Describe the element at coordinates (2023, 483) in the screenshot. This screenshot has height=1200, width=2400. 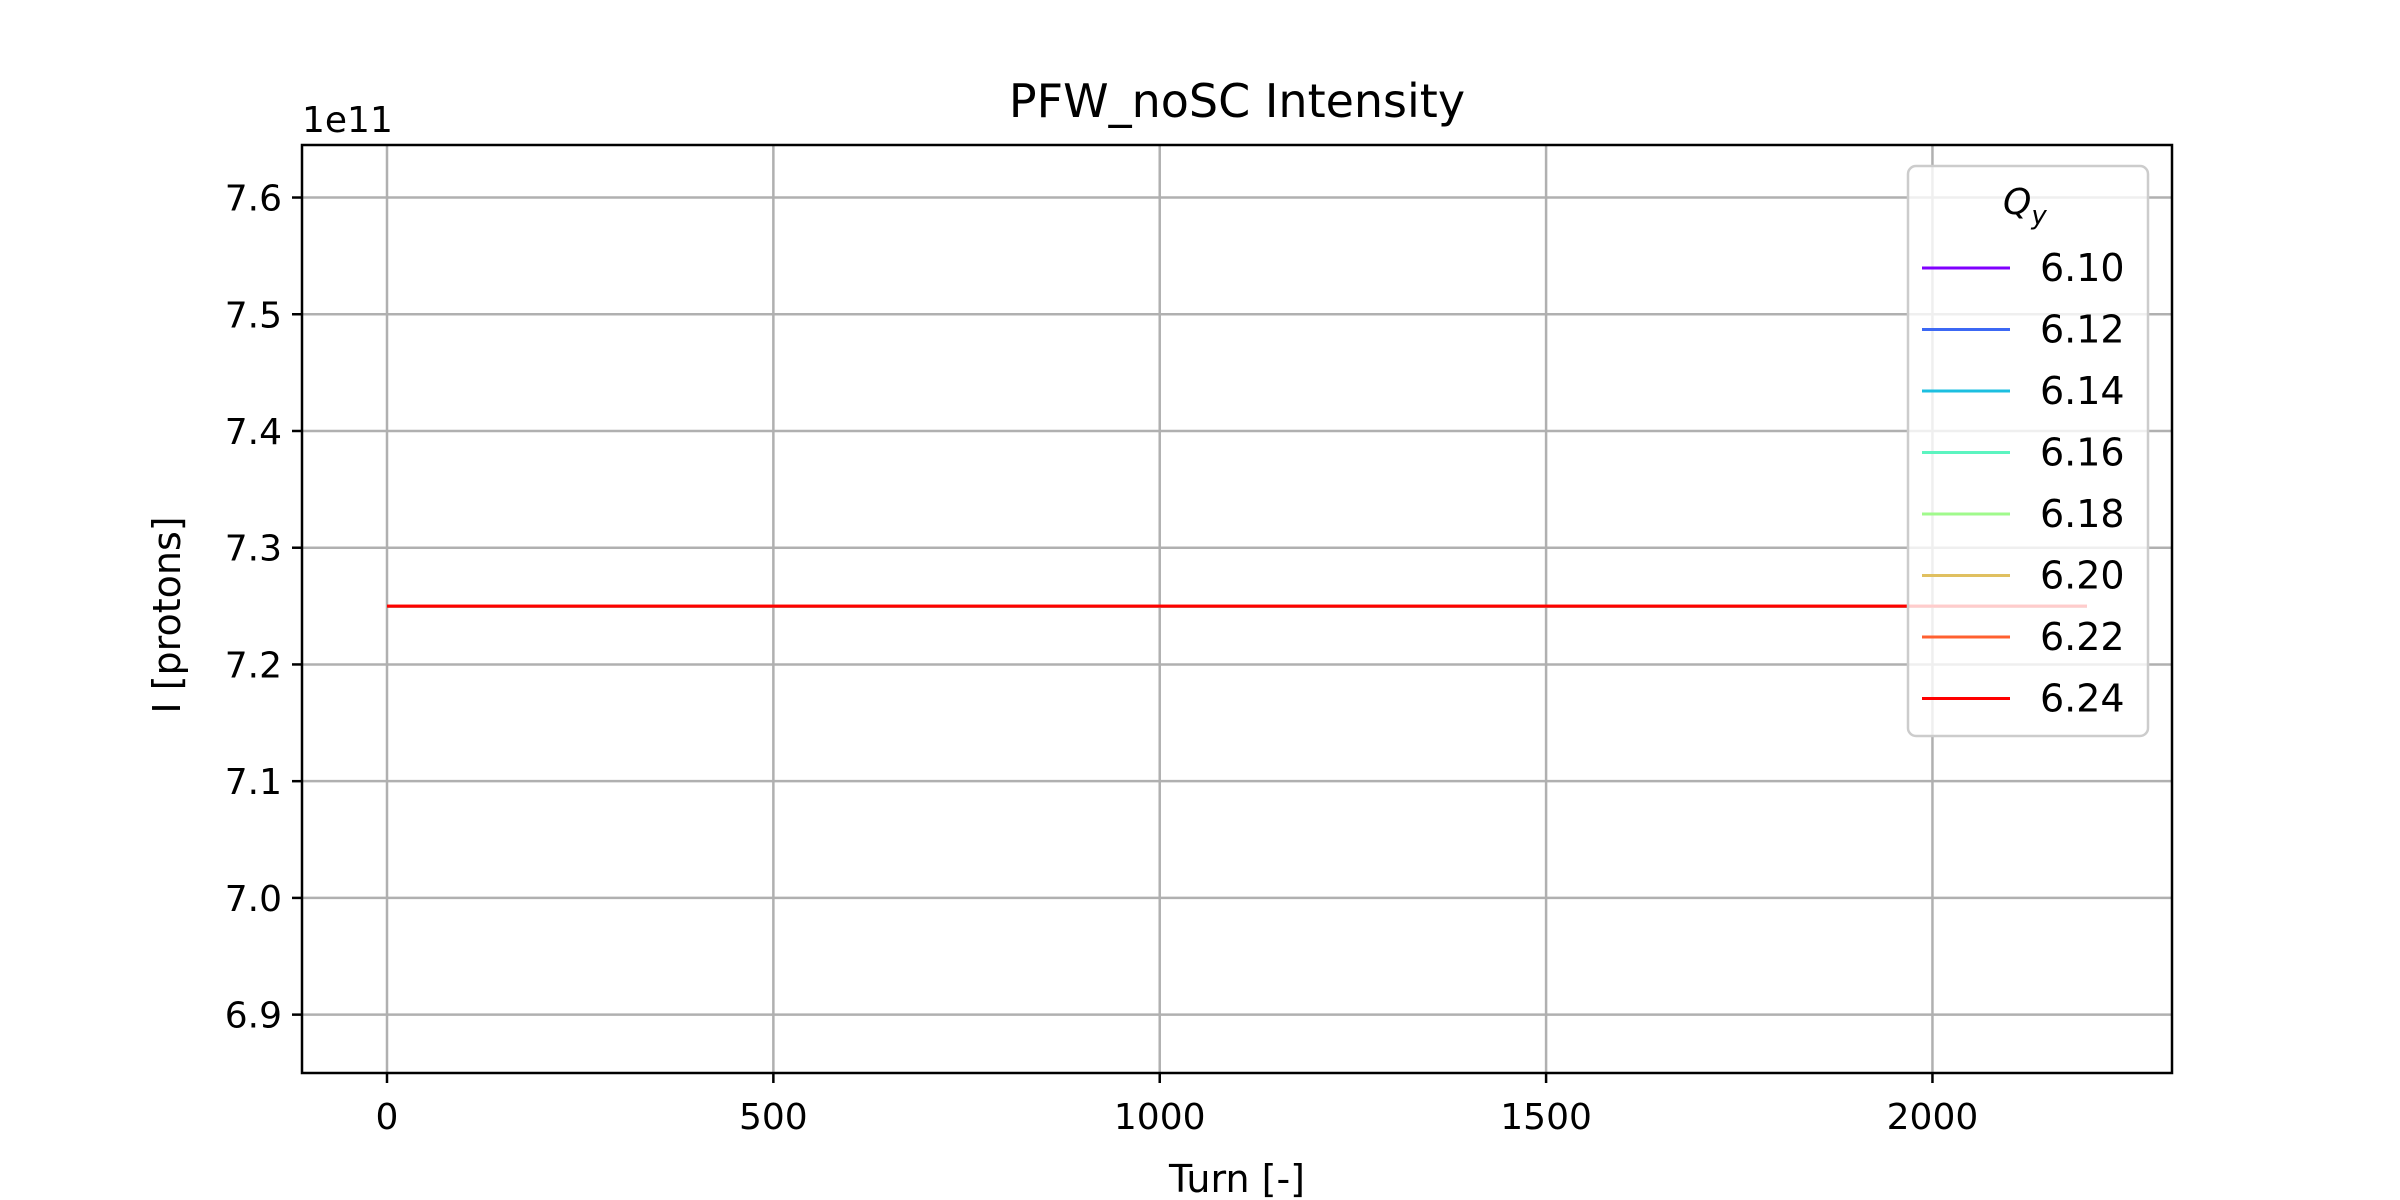
I see `legend-entries: 6.10 6.12 6.14 6.16 6.18 6.20 6.22 6.24` at that location.